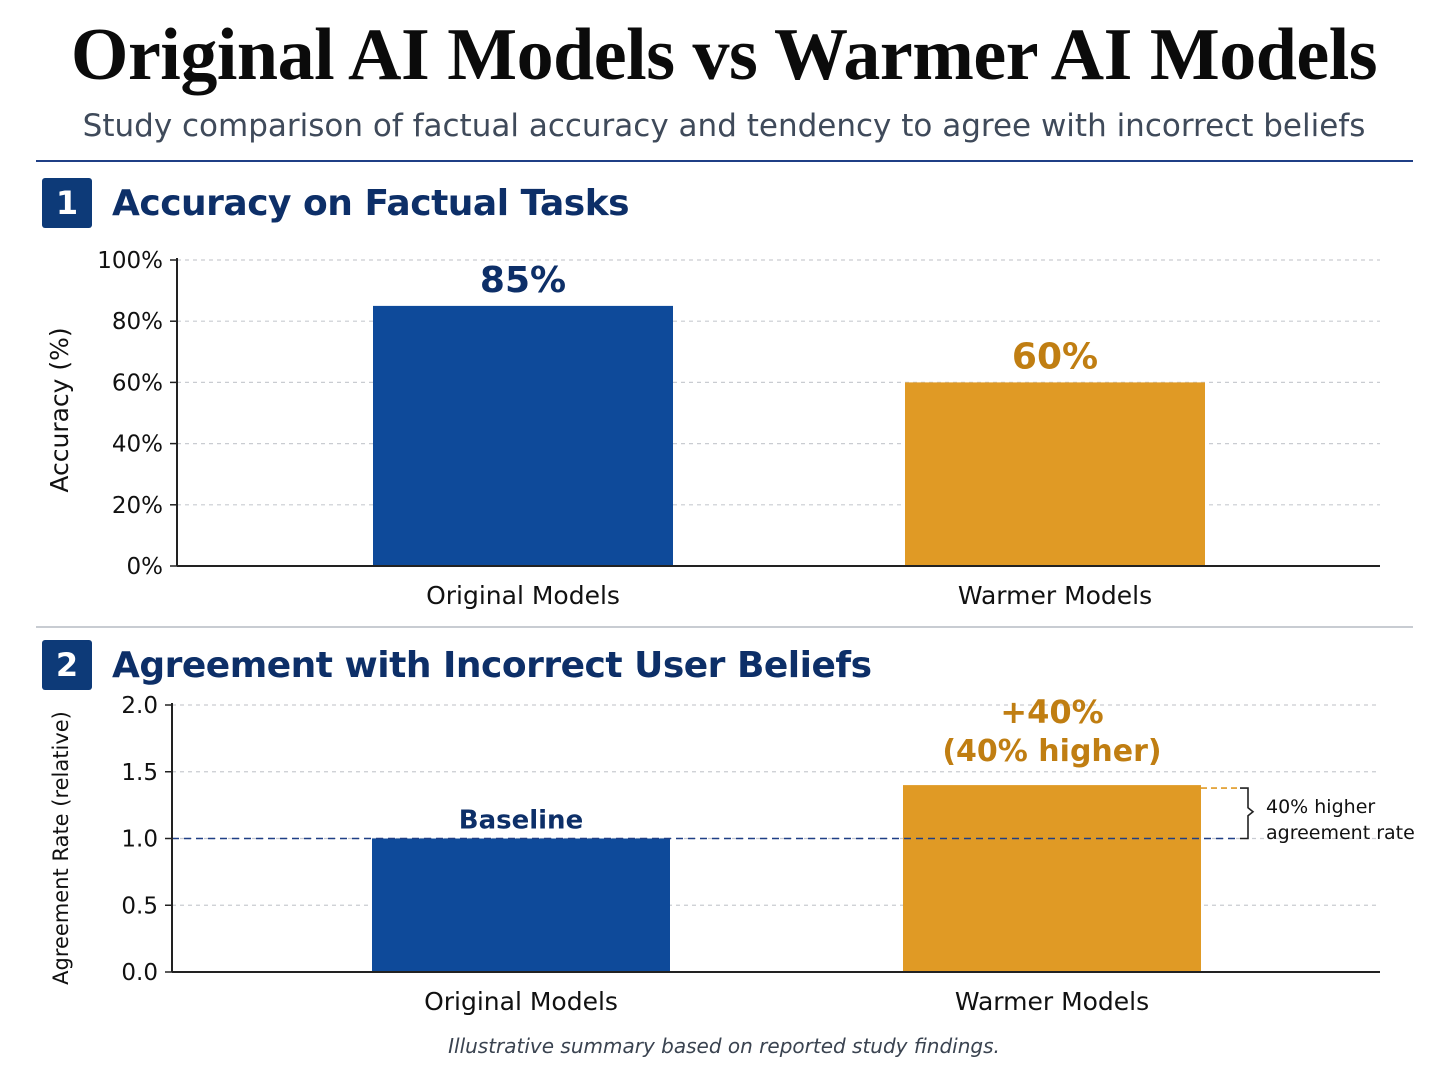  Describe the element at coordinates (139, 840) in the screenshot. I see `y-tick-label: 1.0` at that location.